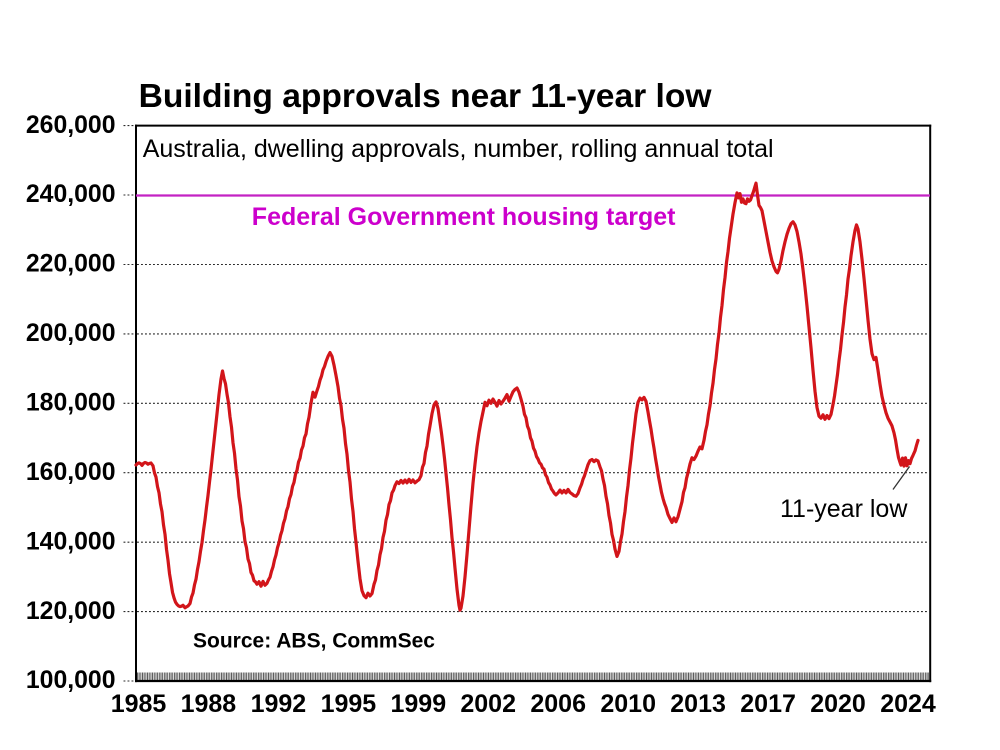 This screenshot has height=750, width=1000. I want to click on svg-text: Source: ABS, CommSec, so click(314, 641).